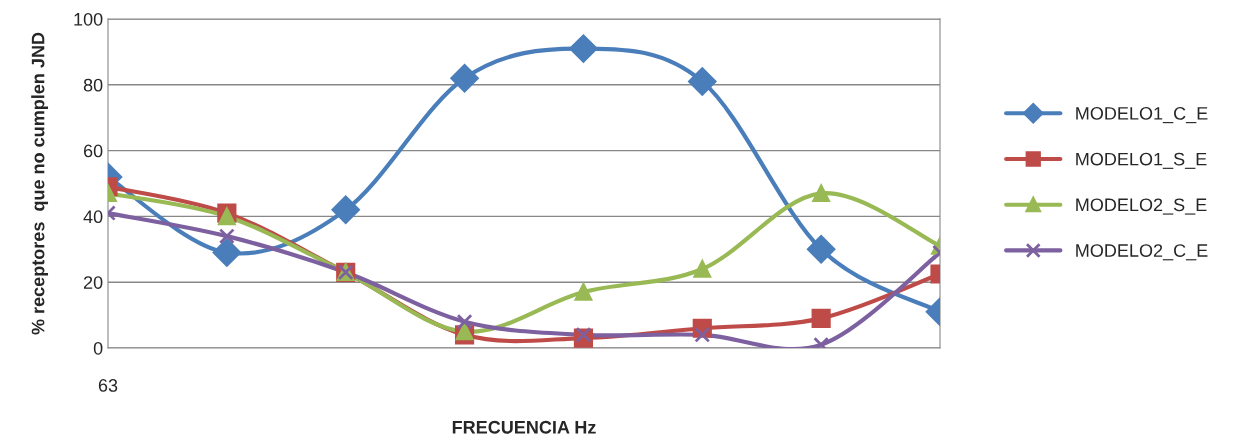 The height and width of the screenshot is (439, 1244). Describe the element at coordinates (93, 151) in the screenshot. I see `y-tick-label: 60` at that location.